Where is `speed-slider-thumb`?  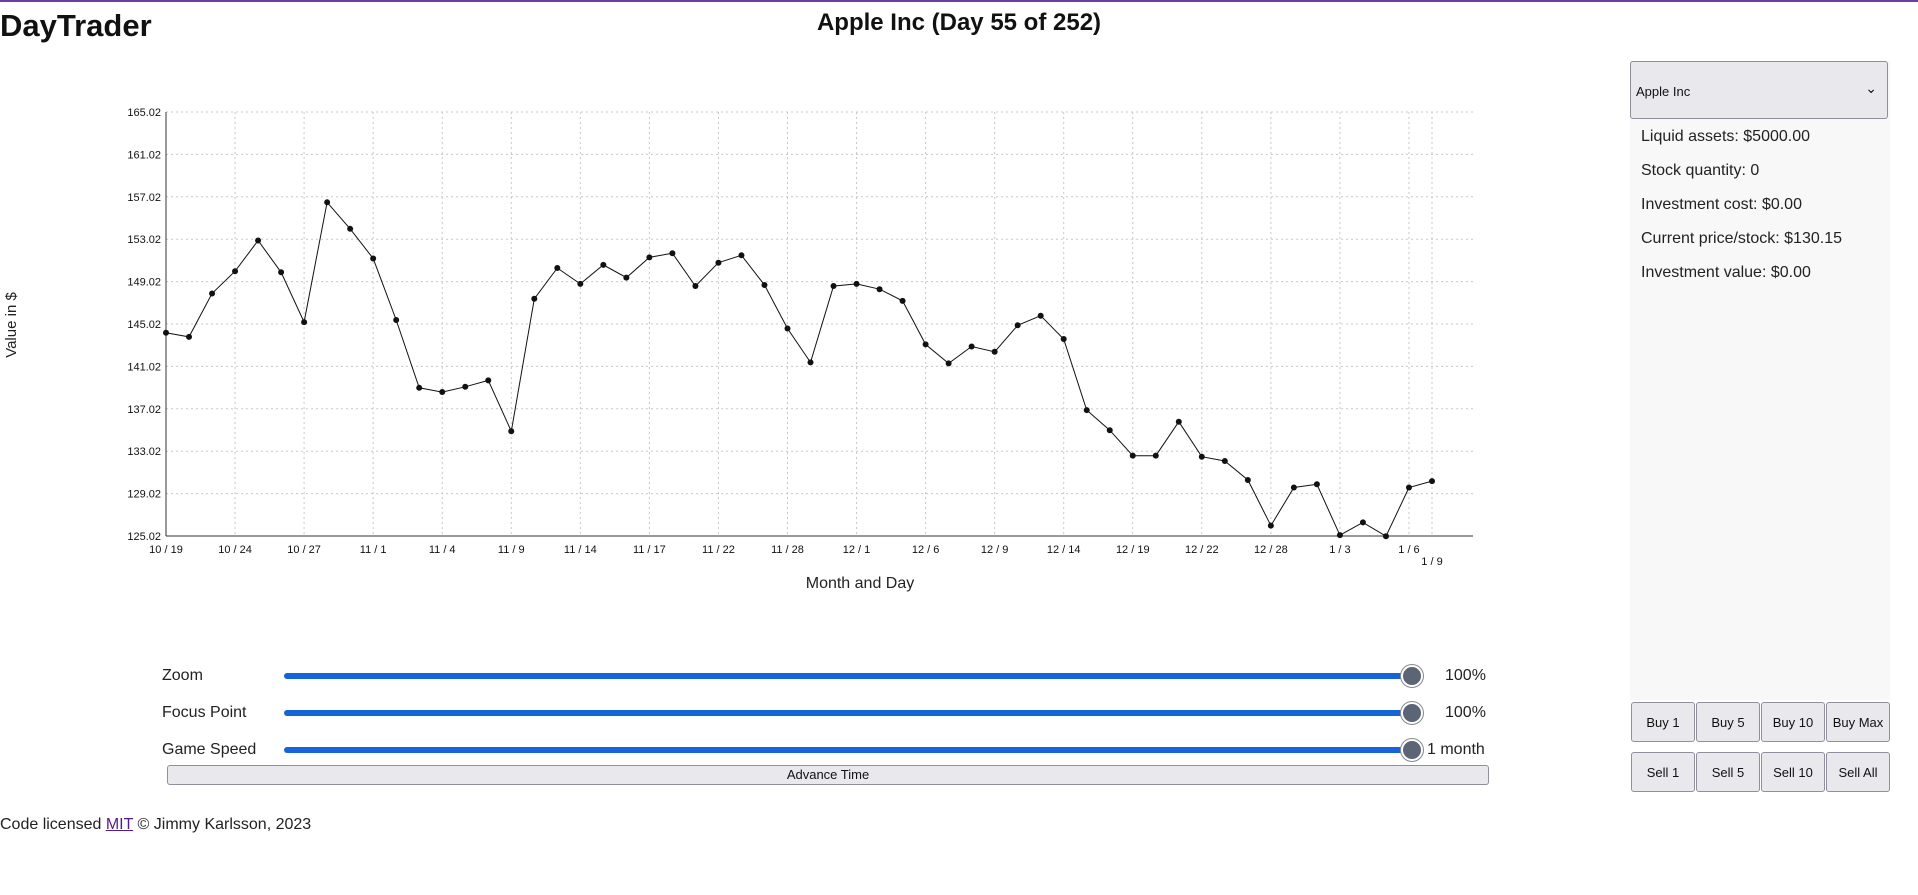
speed-slider-thumb is located at coordinates (1412, 750).